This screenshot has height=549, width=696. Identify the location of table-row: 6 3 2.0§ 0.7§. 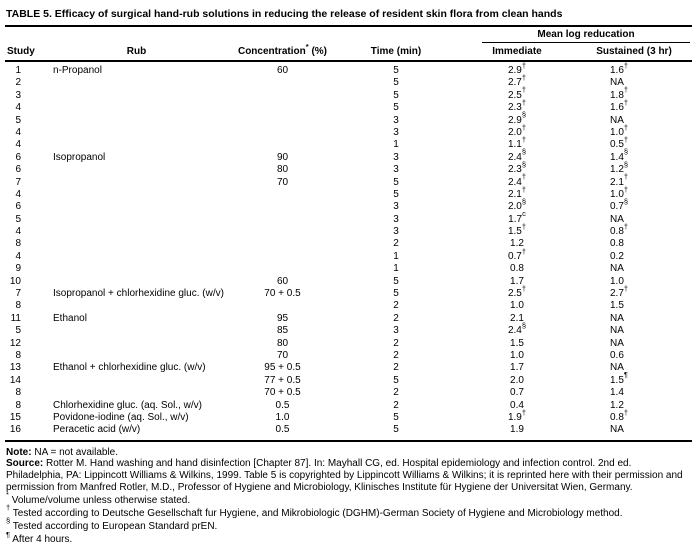
(348, 205).